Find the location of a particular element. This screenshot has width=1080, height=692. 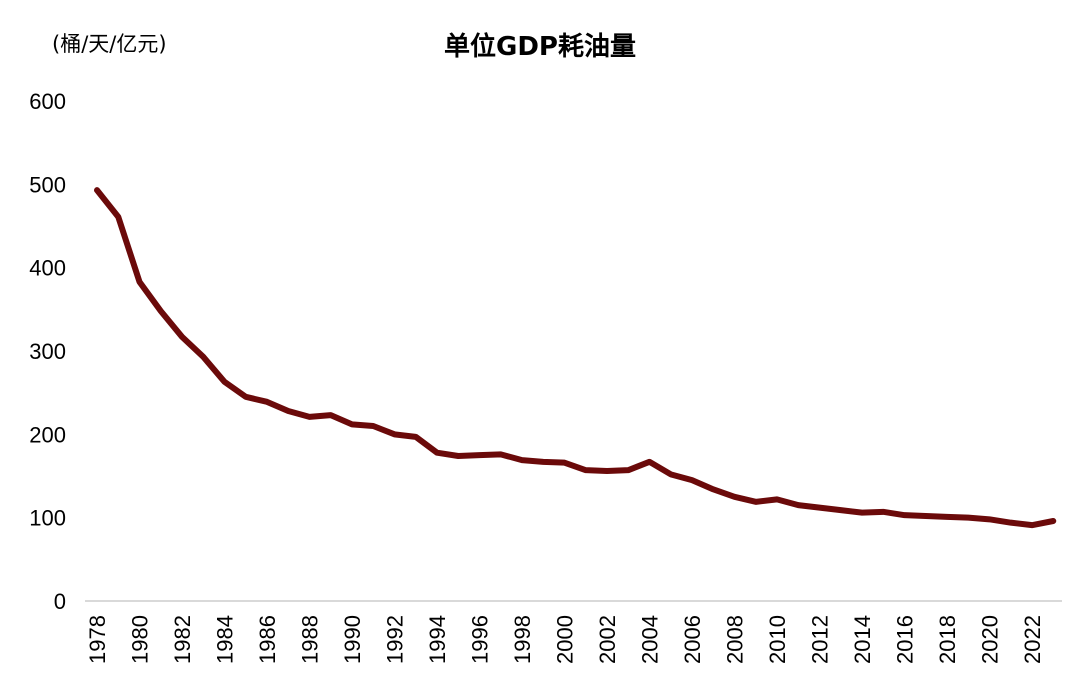

x-tick-label: 2020 is located at coordinates (990, 639).